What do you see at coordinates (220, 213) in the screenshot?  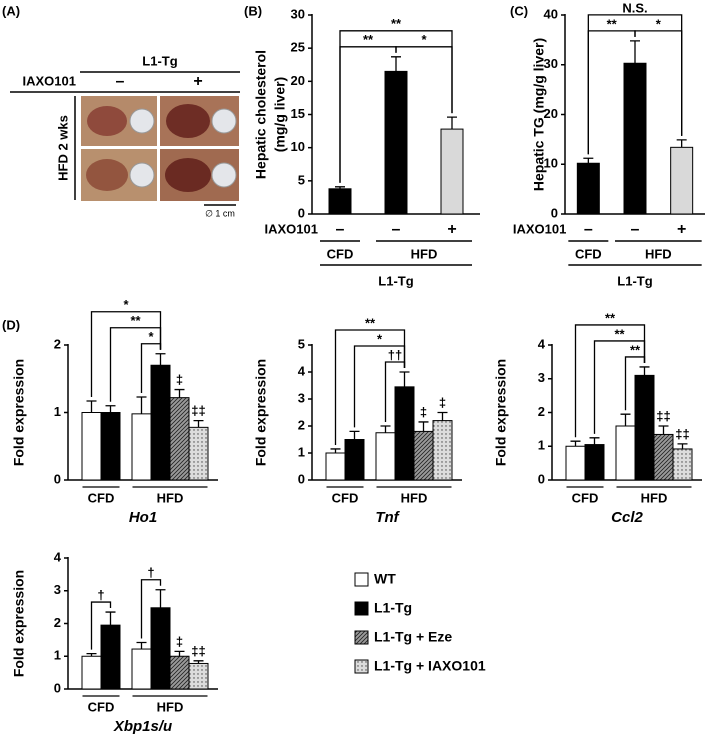 I see `scale-label: ∅ 1 cm` at bounding box center [220, 213].